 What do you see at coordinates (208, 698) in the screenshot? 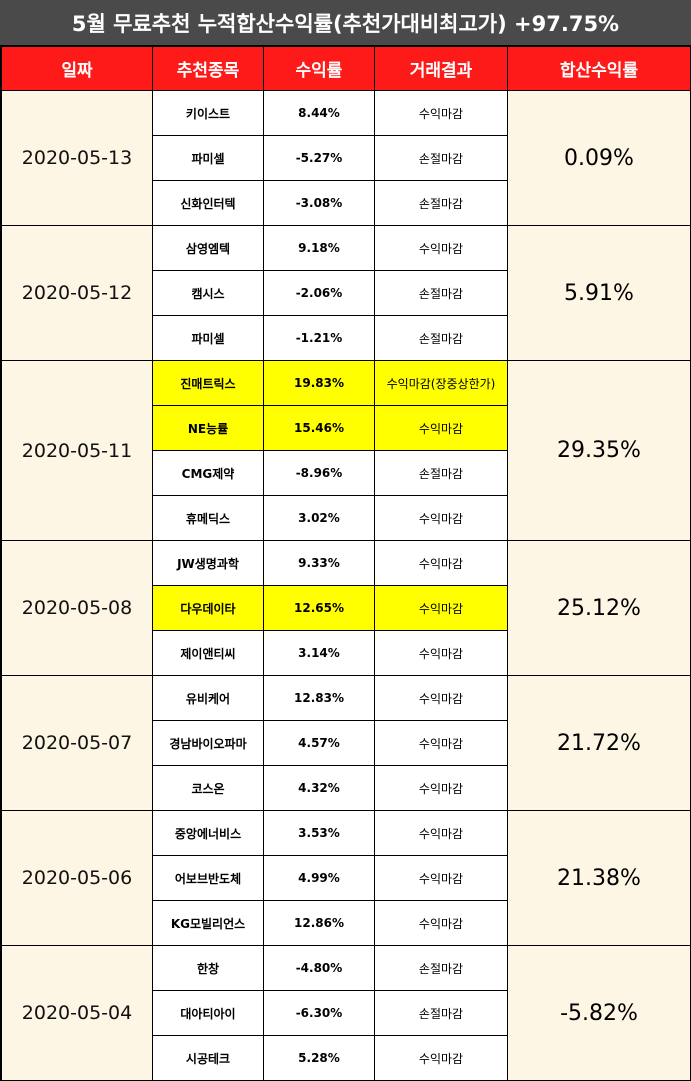
I see `stock-name-cell: 유비케어` at bounding box center [208, 698].